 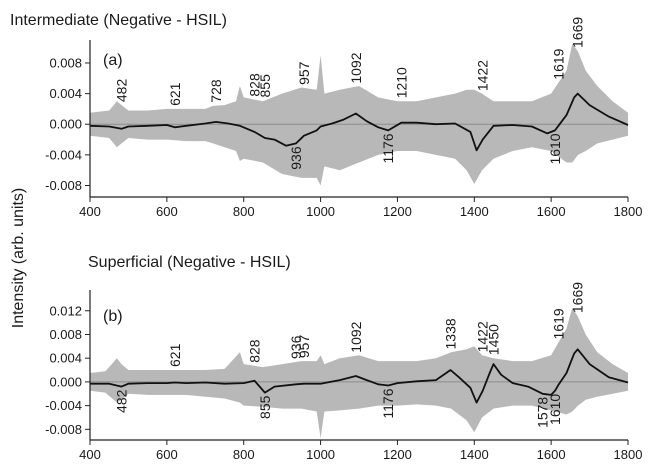 I want to click on panel-a-x-tick-label: 600, so click(x=167, y=211).